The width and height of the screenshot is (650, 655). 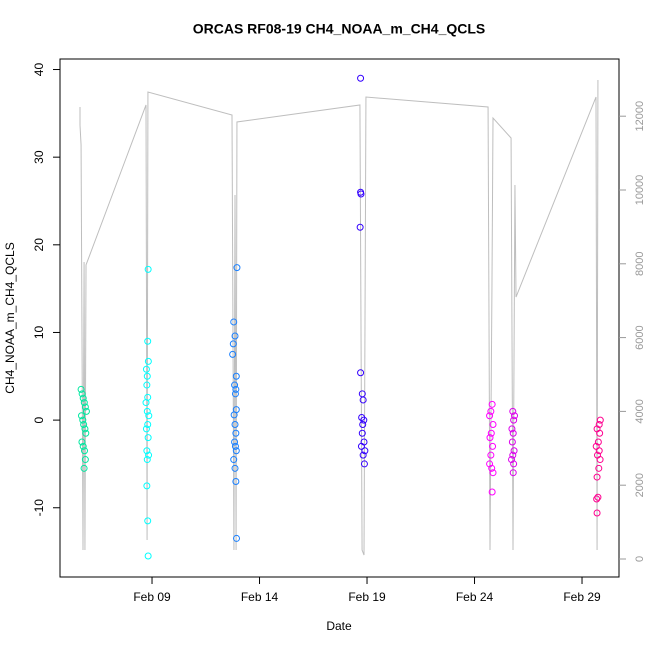 What do you see at coordinates (640, 264) in the screenshot?
I see `y2-tick-label: 8000` at bounding box center [640, 264].